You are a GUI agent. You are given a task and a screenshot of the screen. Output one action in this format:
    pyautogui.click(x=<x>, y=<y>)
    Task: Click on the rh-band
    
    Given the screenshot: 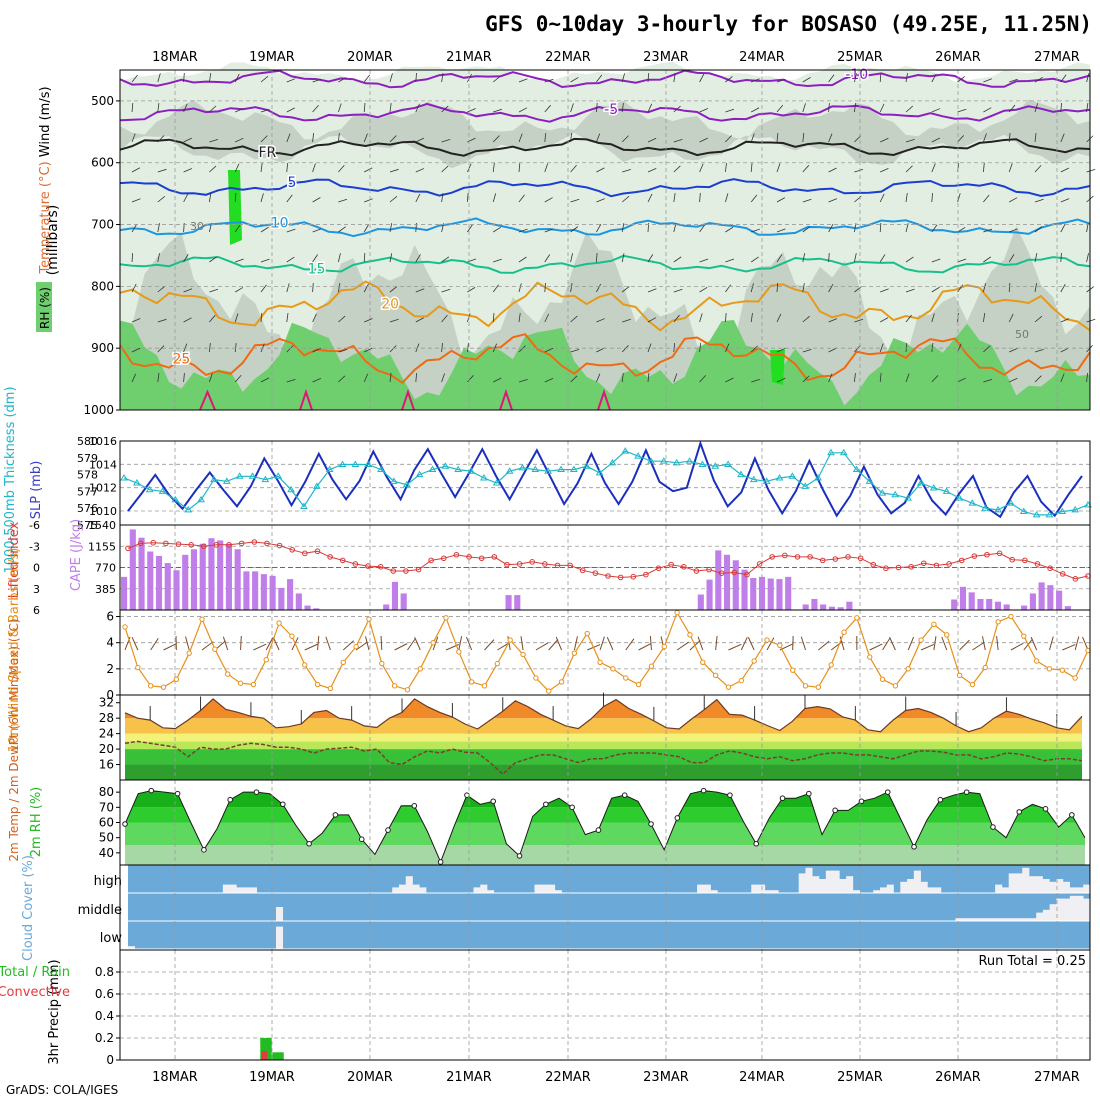 What is the action you would take?
    pyautogui.click(x=605, y=855)
    